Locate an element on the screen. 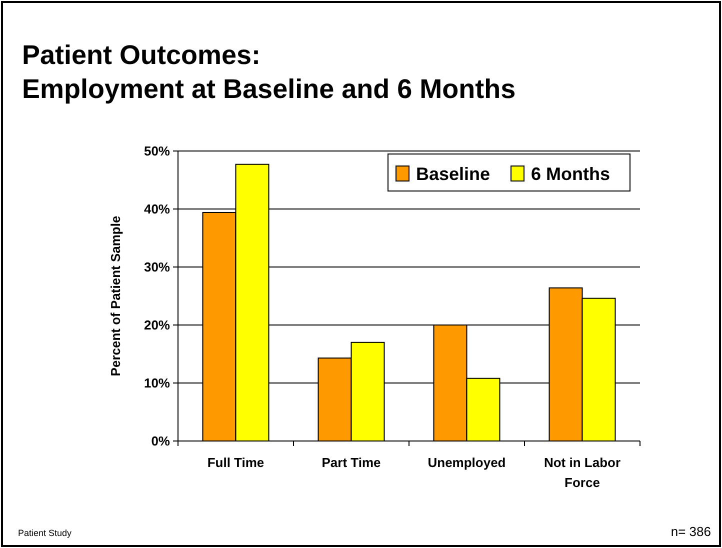 Image resolution: width=722 pixels, height=548 pixels. y-tick-label: 20% is located at coordinates (157, 325).